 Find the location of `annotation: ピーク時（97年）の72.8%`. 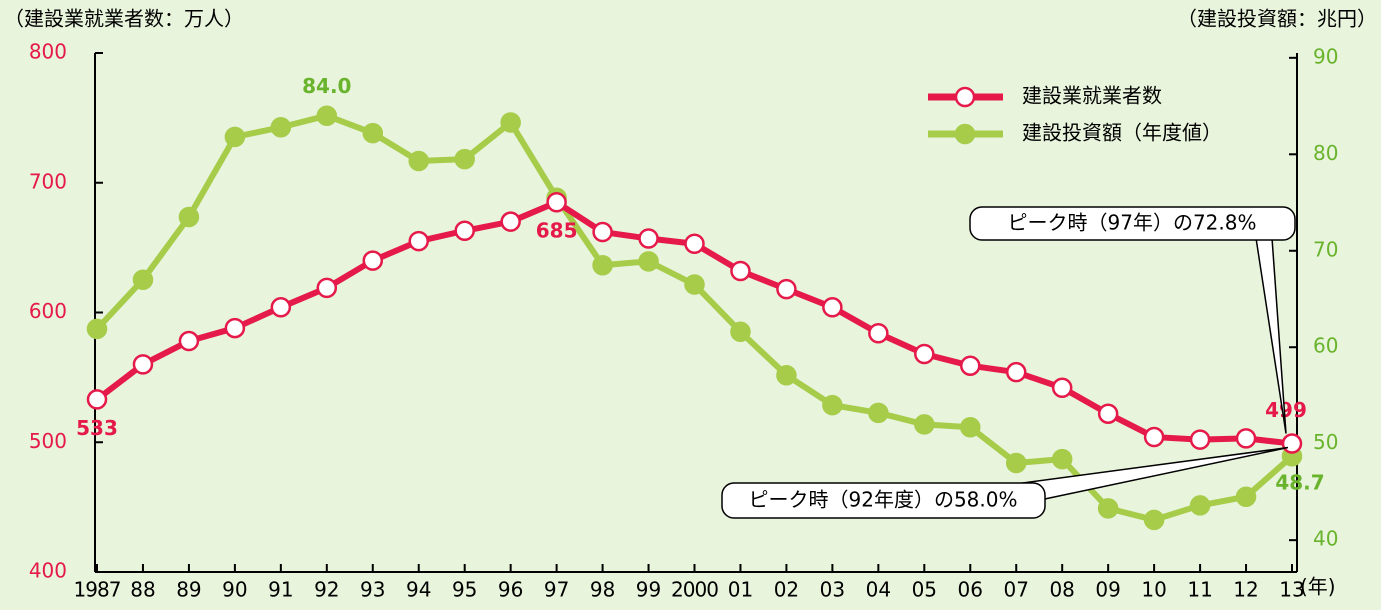

annotation: ピーク時（97年）の72.8% is located at coordinates (1132, 223).